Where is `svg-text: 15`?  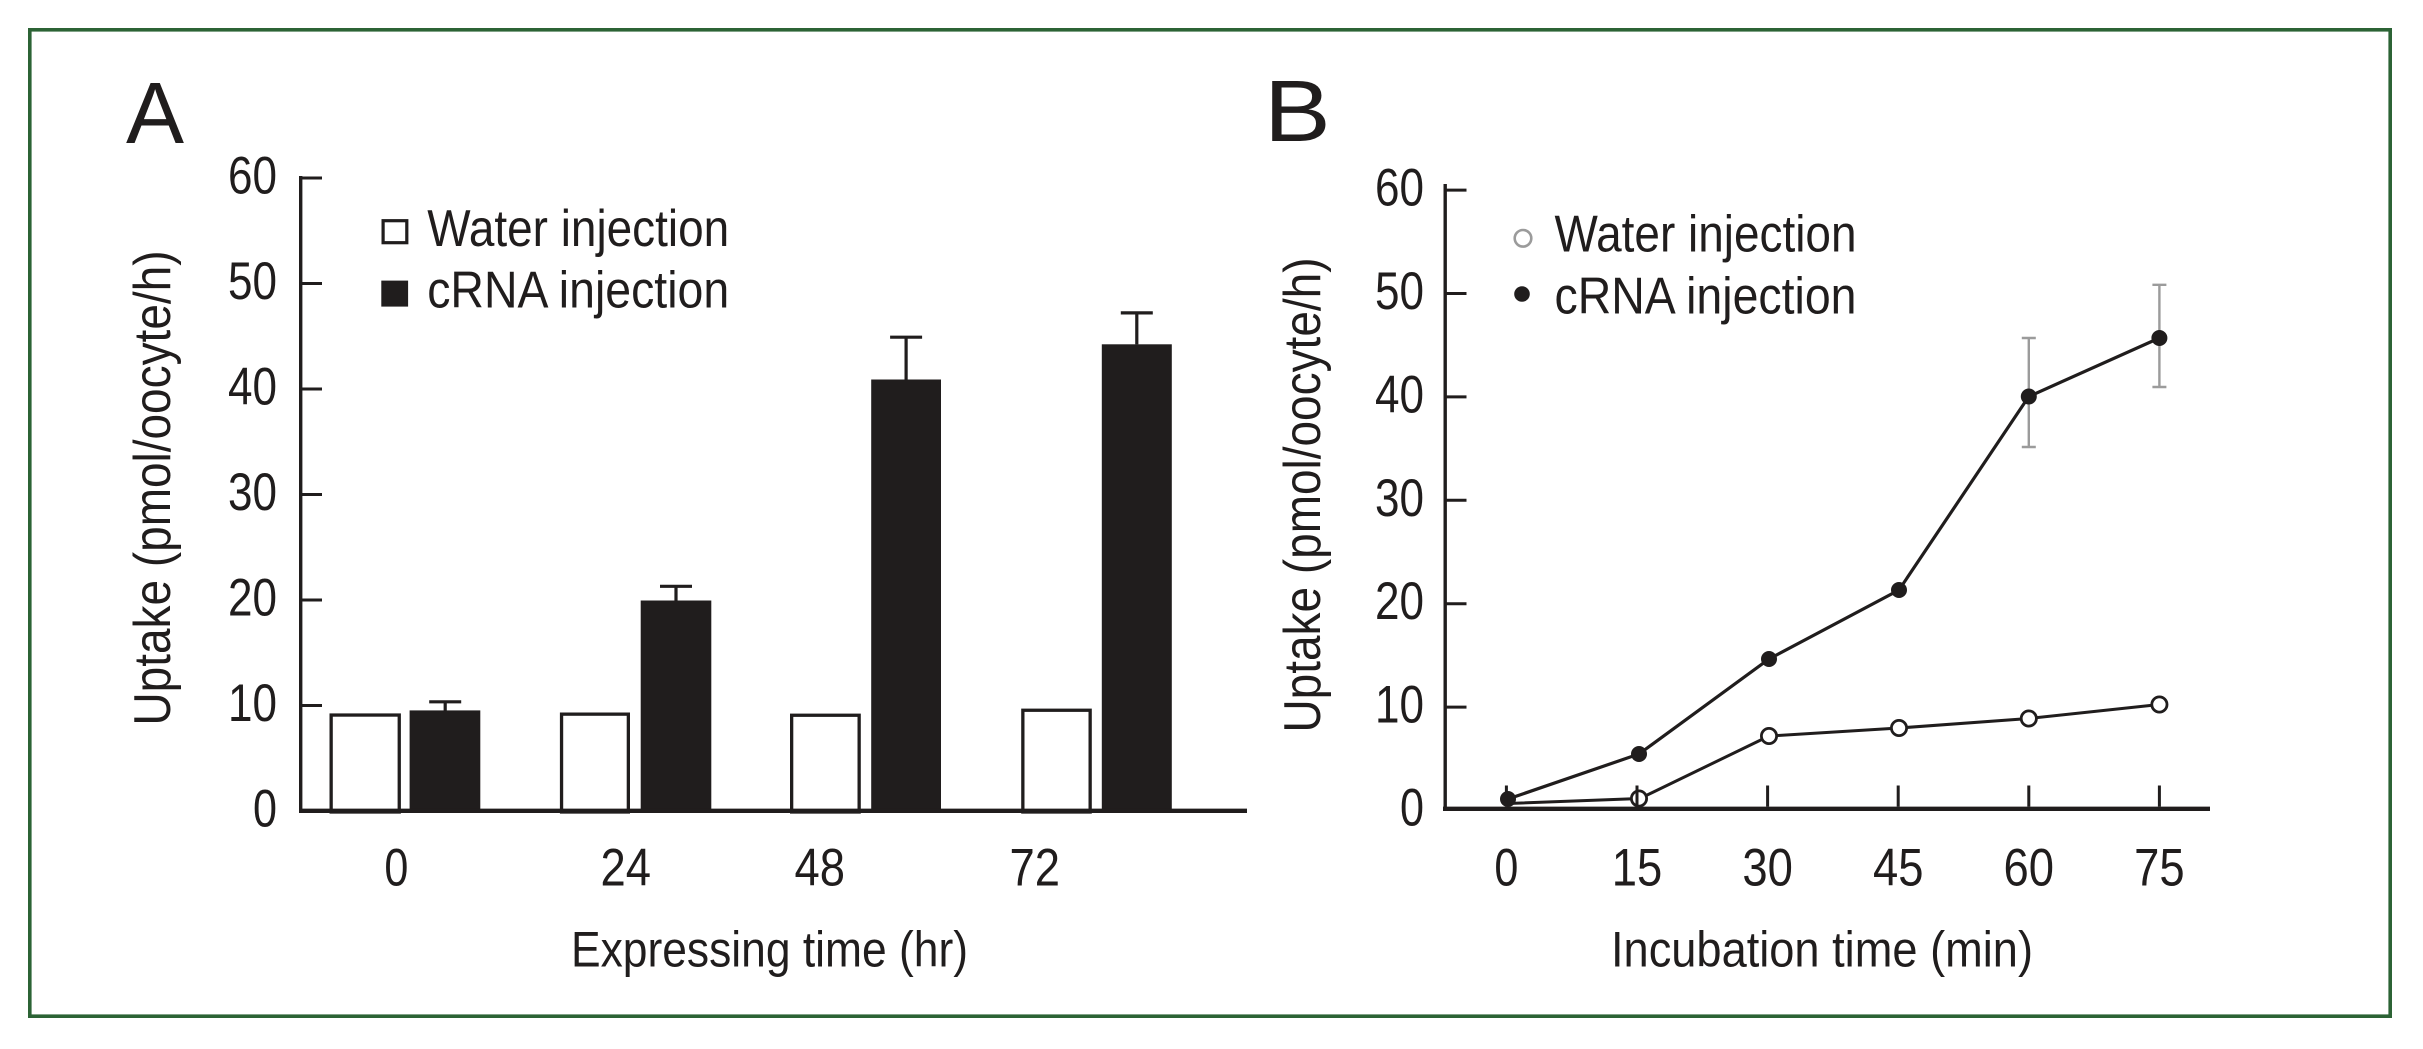 svg-text: 15 is located at coordinates (1637, 868).